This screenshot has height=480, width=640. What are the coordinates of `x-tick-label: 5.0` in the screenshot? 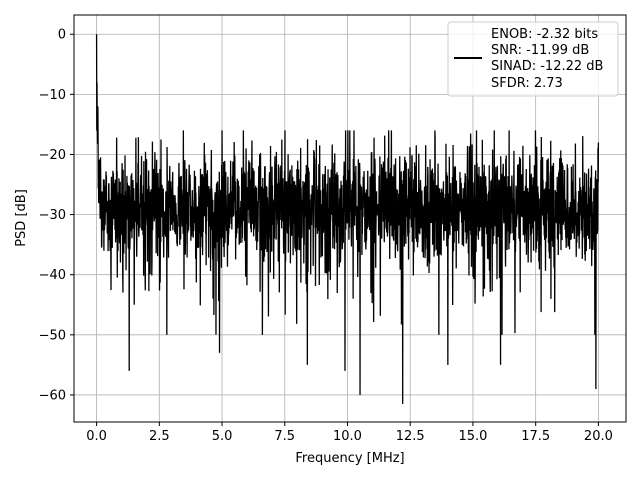 It's located at (222, 436).